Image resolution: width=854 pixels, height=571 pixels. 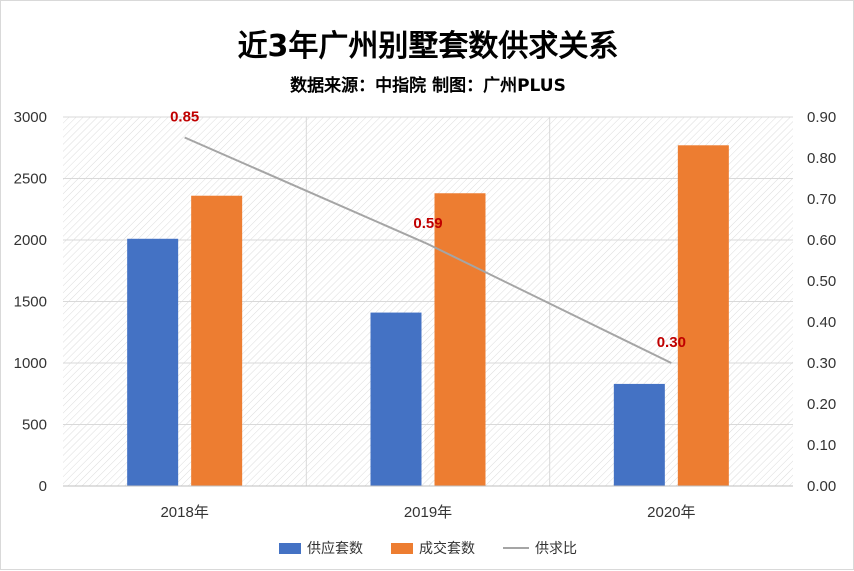 I want to click on legend-item-supply: 供应套数, so click(x=321, y=548).